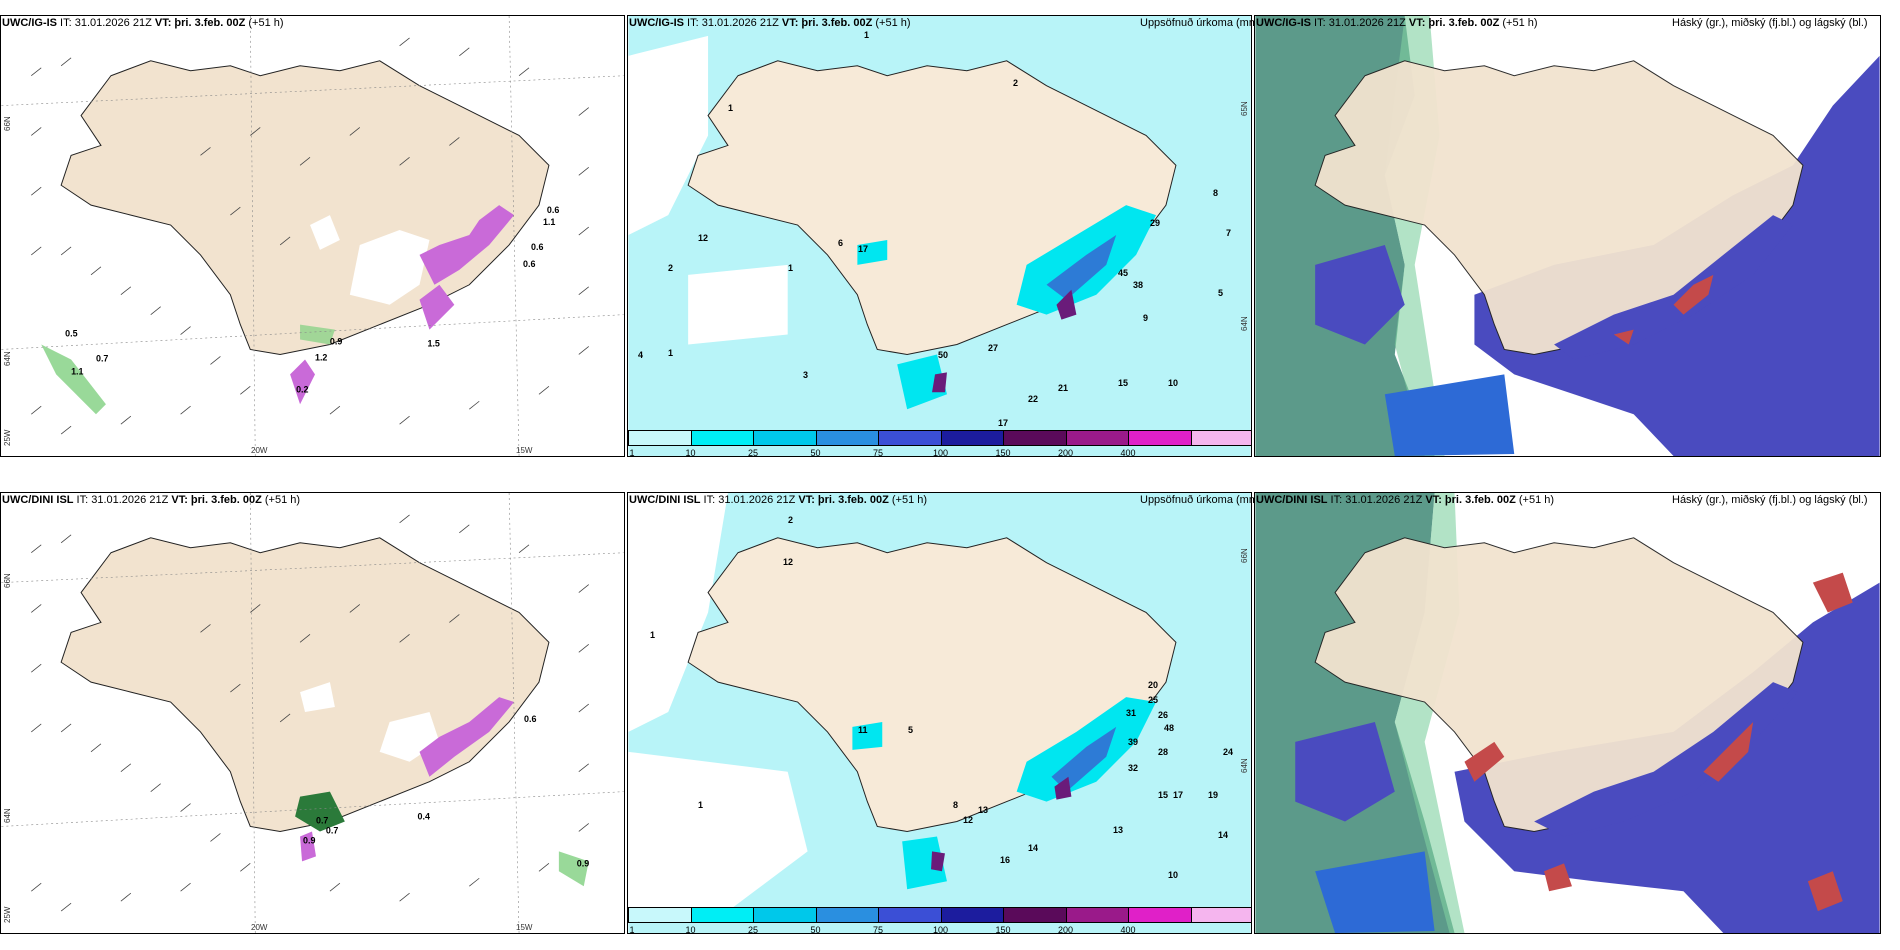  I want to click on colorbar-tick-label: 100, so click(940, 452).